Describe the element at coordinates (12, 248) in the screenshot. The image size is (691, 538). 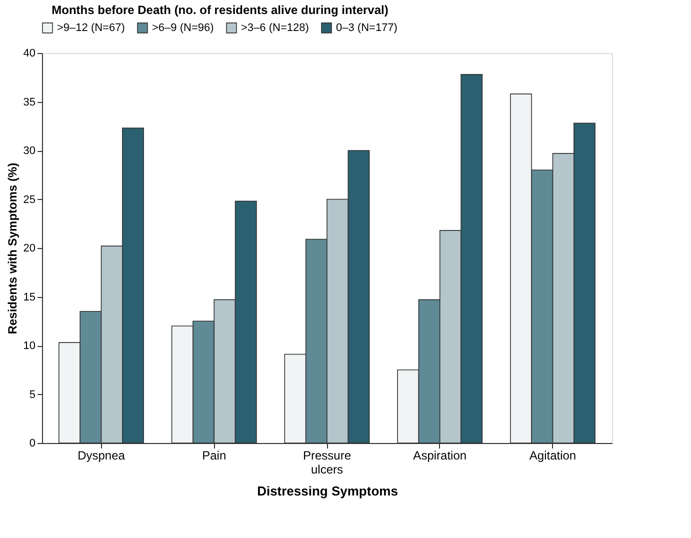
I see `y-axis-title: Residents with Symptoms (%)` at that location.